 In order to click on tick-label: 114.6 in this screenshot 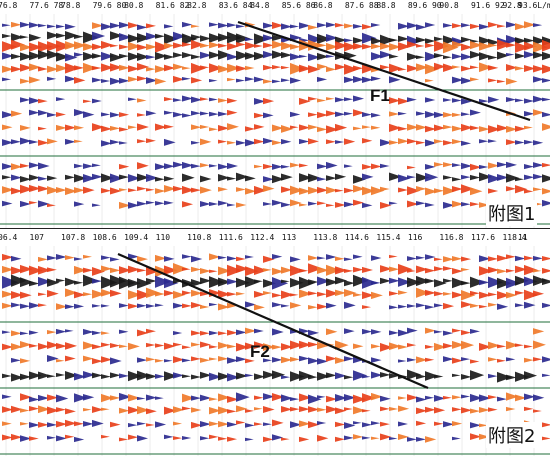, I will do `click(356, 237)`.